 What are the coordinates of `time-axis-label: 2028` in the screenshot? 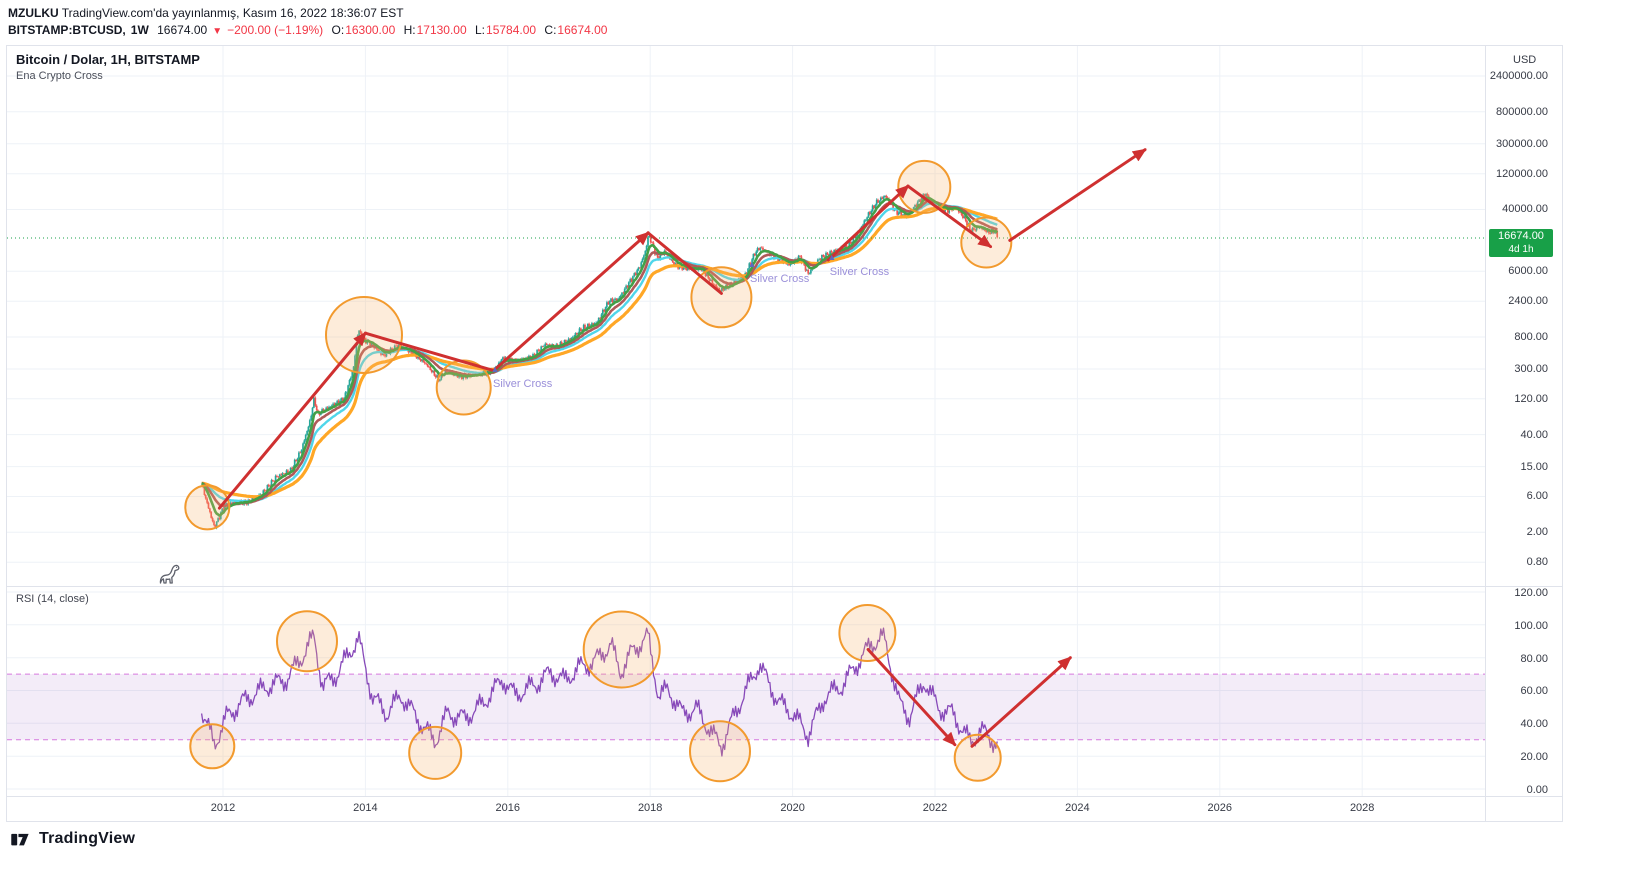 It's located at (1362, 808).